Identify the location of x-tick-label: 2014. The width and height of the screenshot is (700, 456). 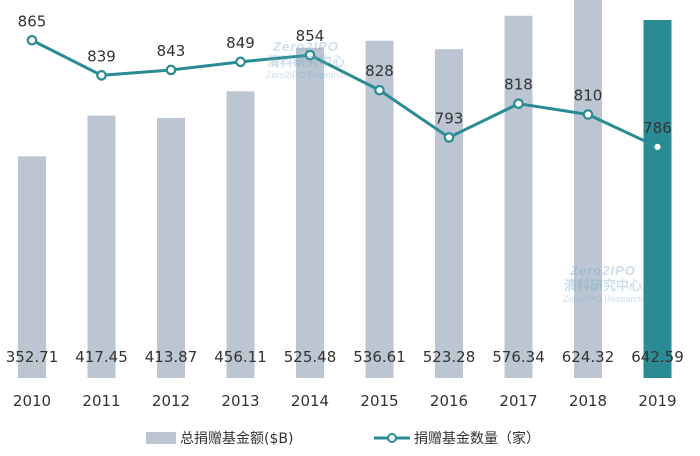
(310, 401).